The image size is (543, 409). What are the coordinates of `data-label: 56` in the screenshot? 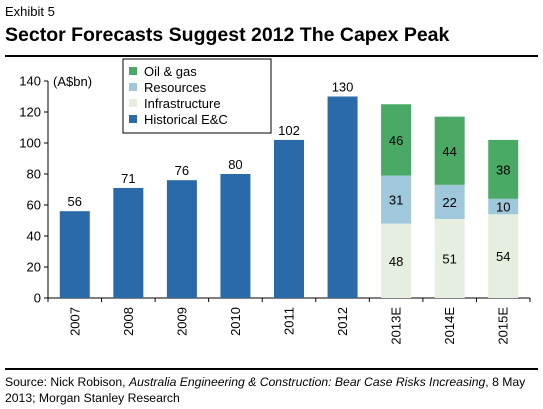 It's located at (75, 201).